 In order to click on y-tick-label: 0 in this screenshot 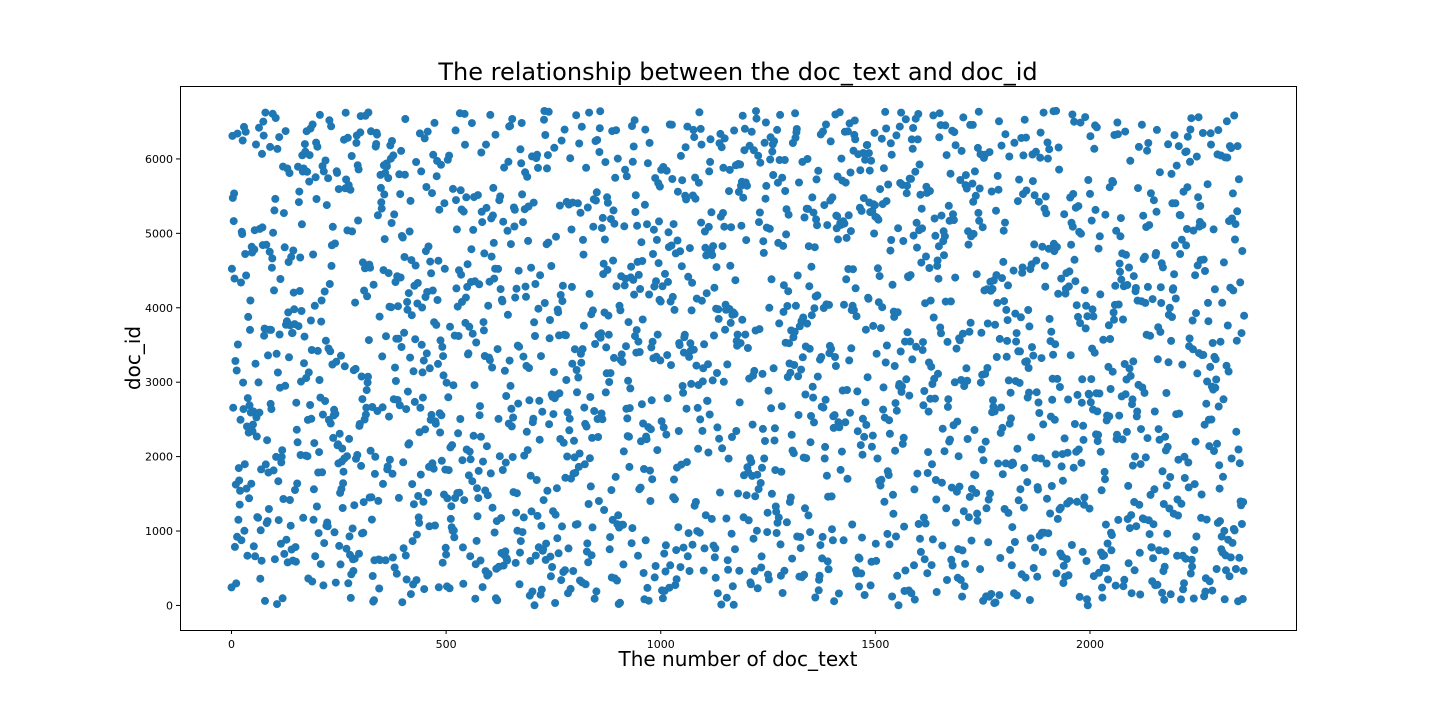, I will do `click(169, 605)`.